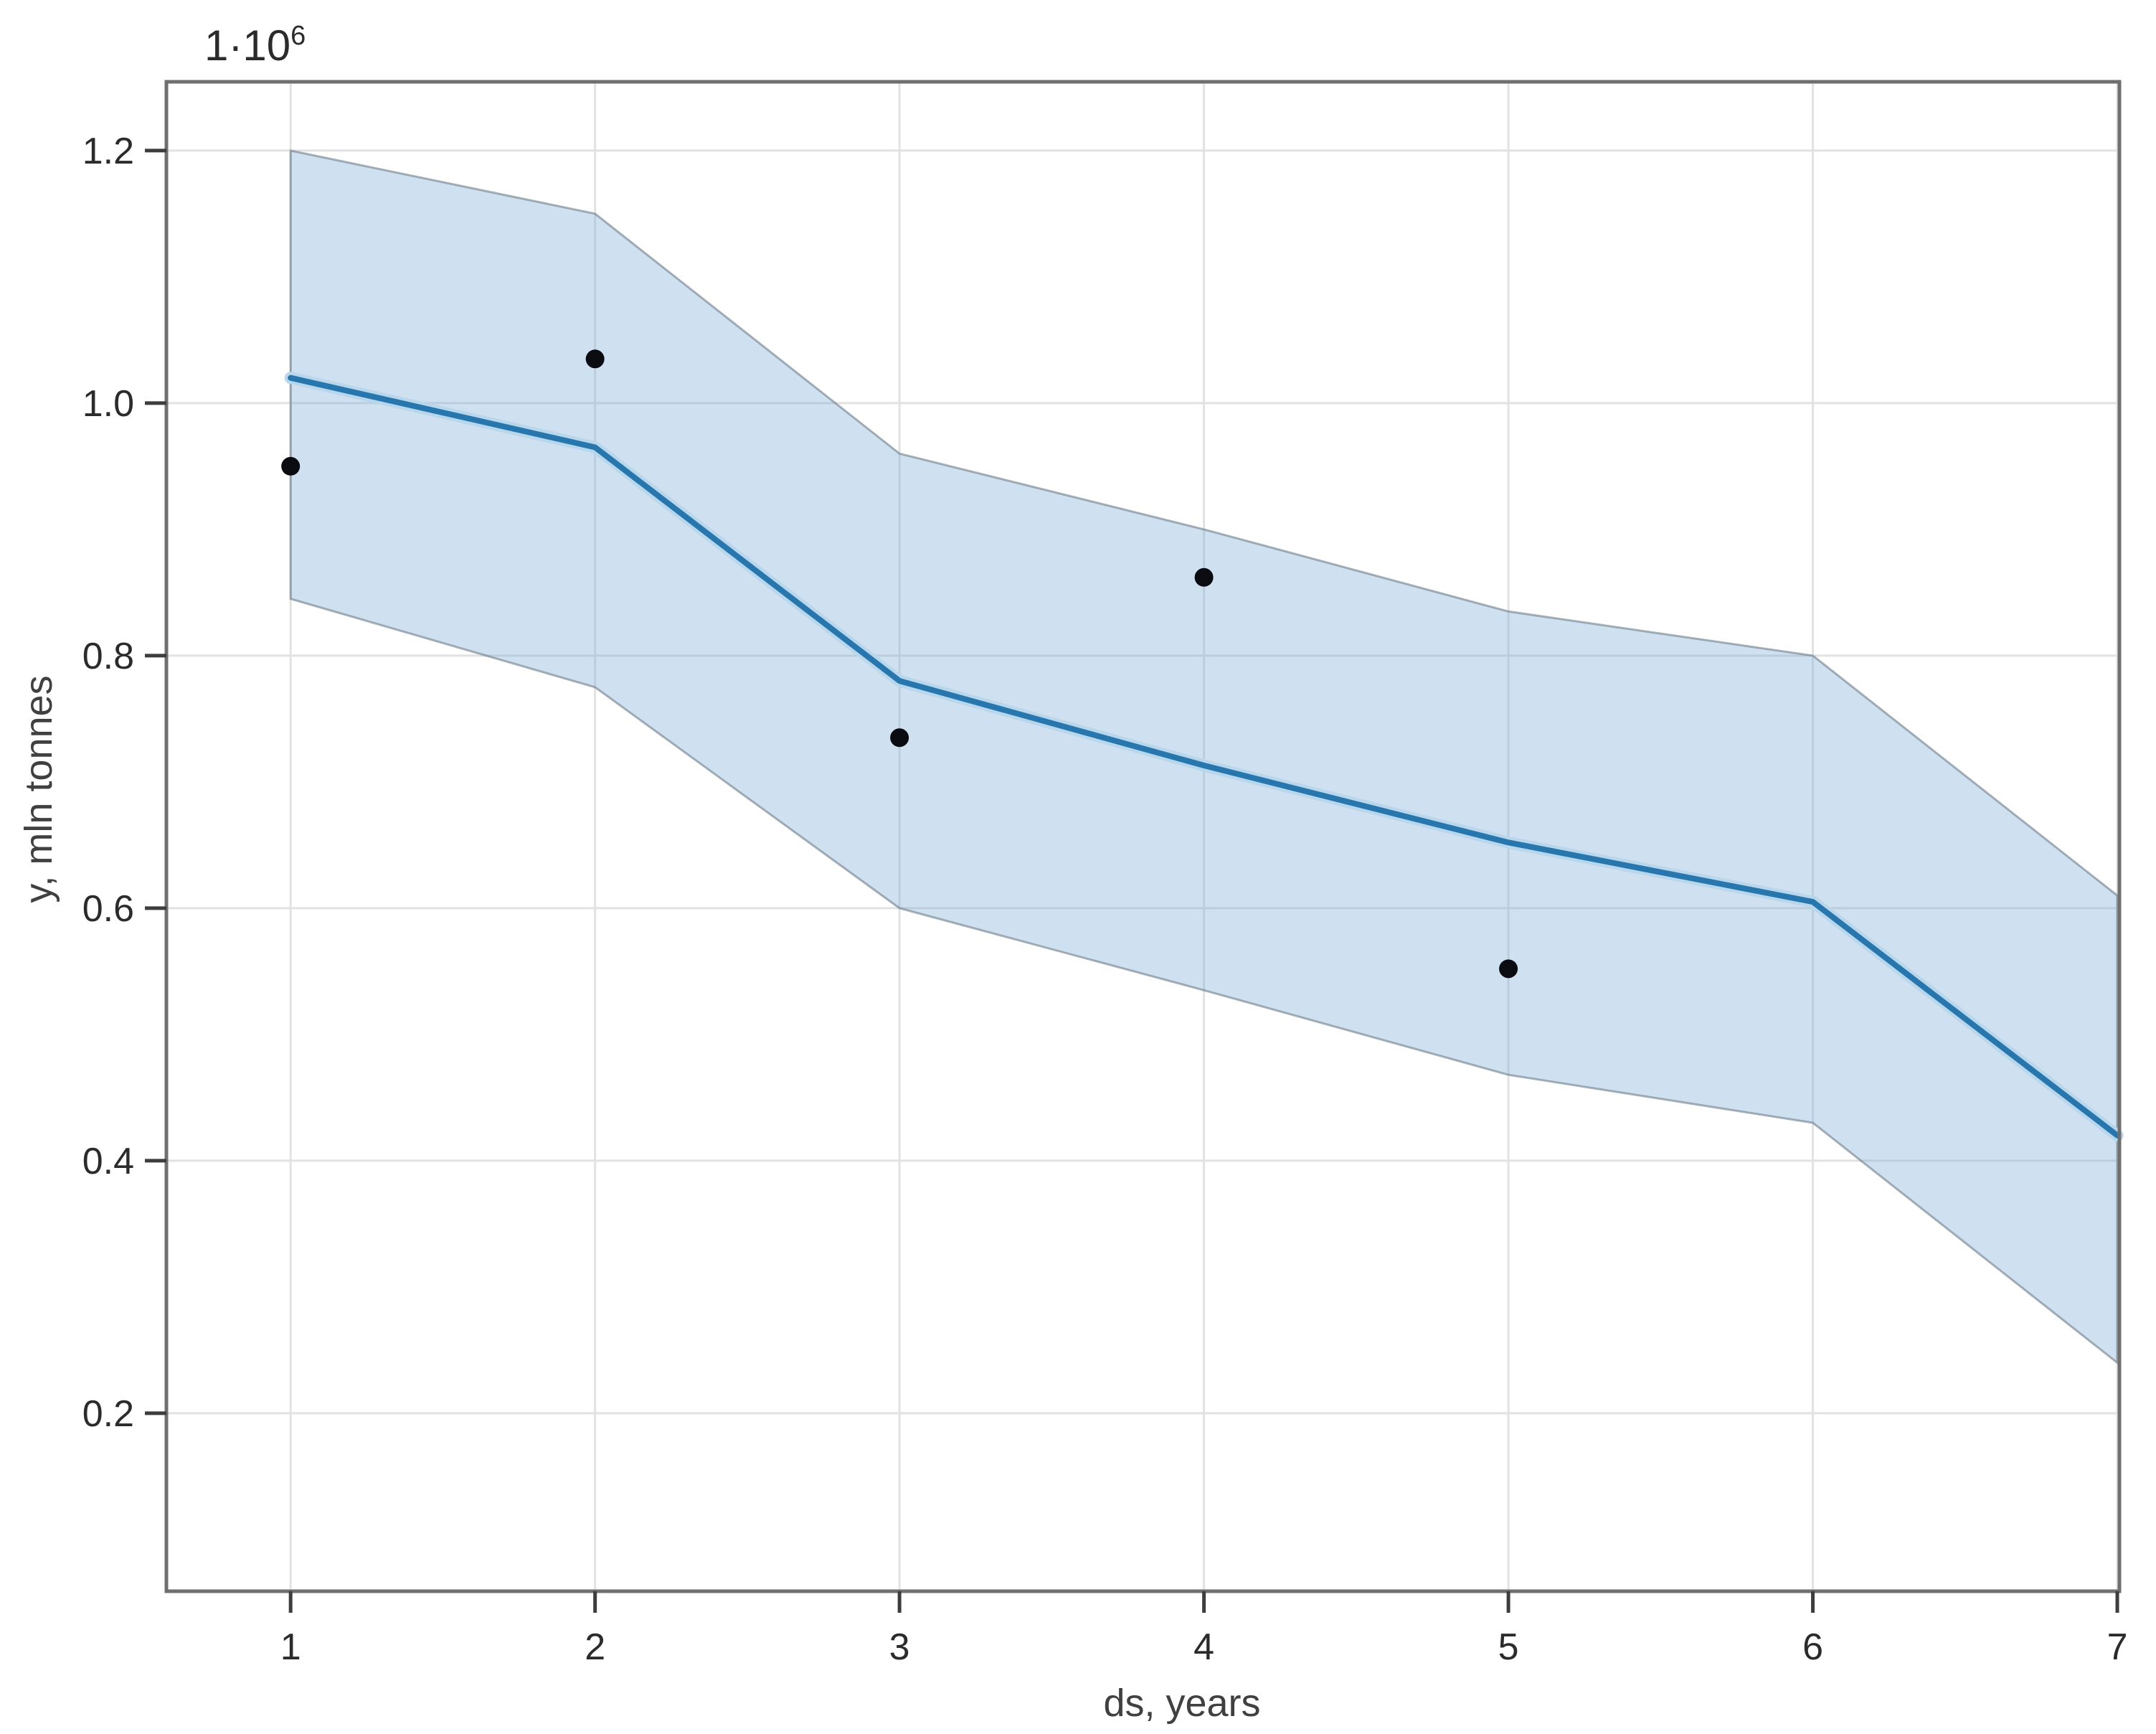 The height and width of the screenshot is (1734, 2156). I want to click on x-tick-label: 4, so click(1203, 1647).